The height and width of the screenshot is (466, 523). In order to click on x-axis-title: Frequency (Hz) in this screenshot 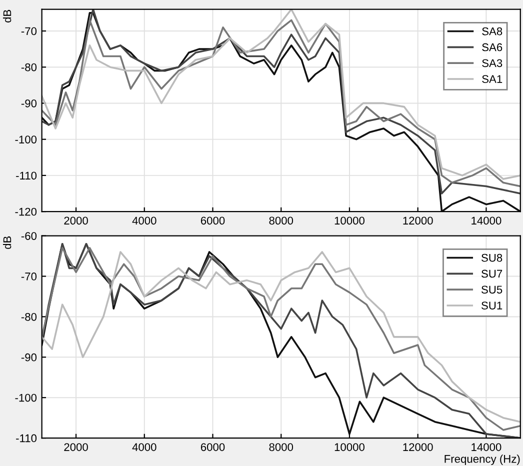, I will do `click(482, 460)`.